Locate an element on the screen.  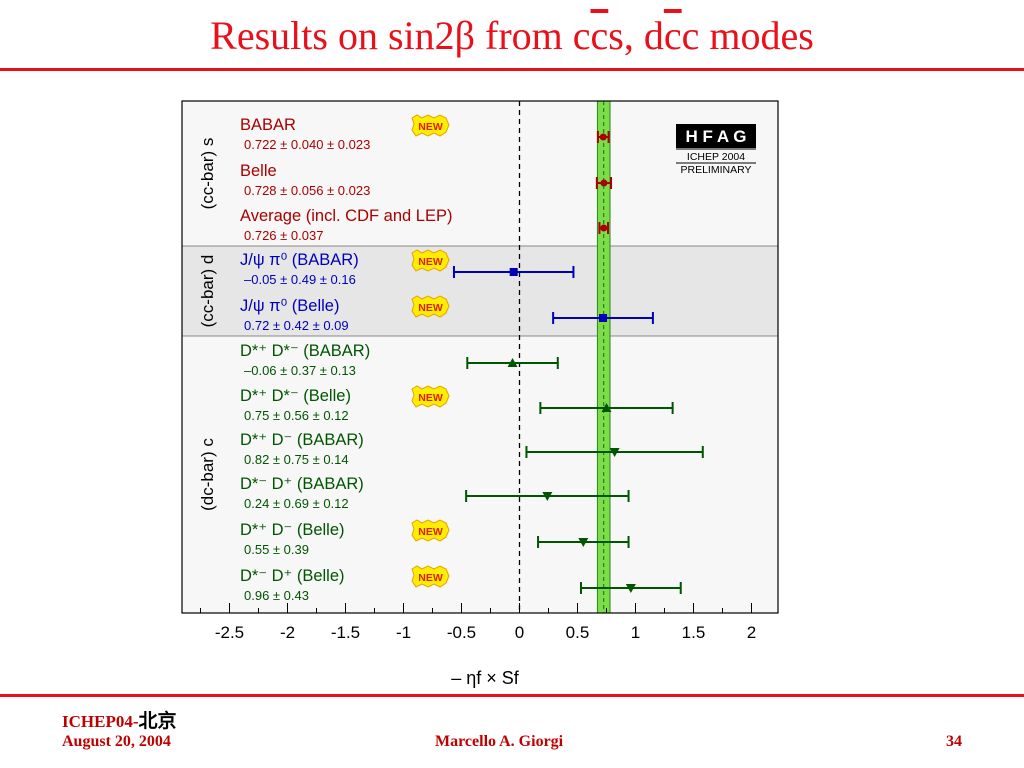
title-part-3: c modes is located at coordinates (747, 35).